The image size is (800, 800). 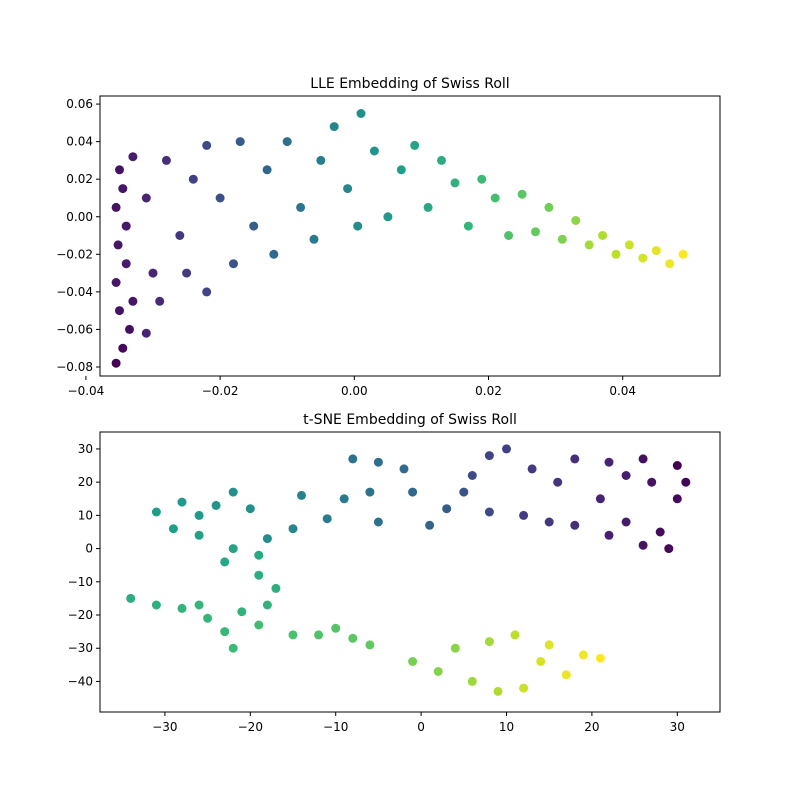 I want to click on tsne-y-tick-label: −30, so click(x=80, y=648).